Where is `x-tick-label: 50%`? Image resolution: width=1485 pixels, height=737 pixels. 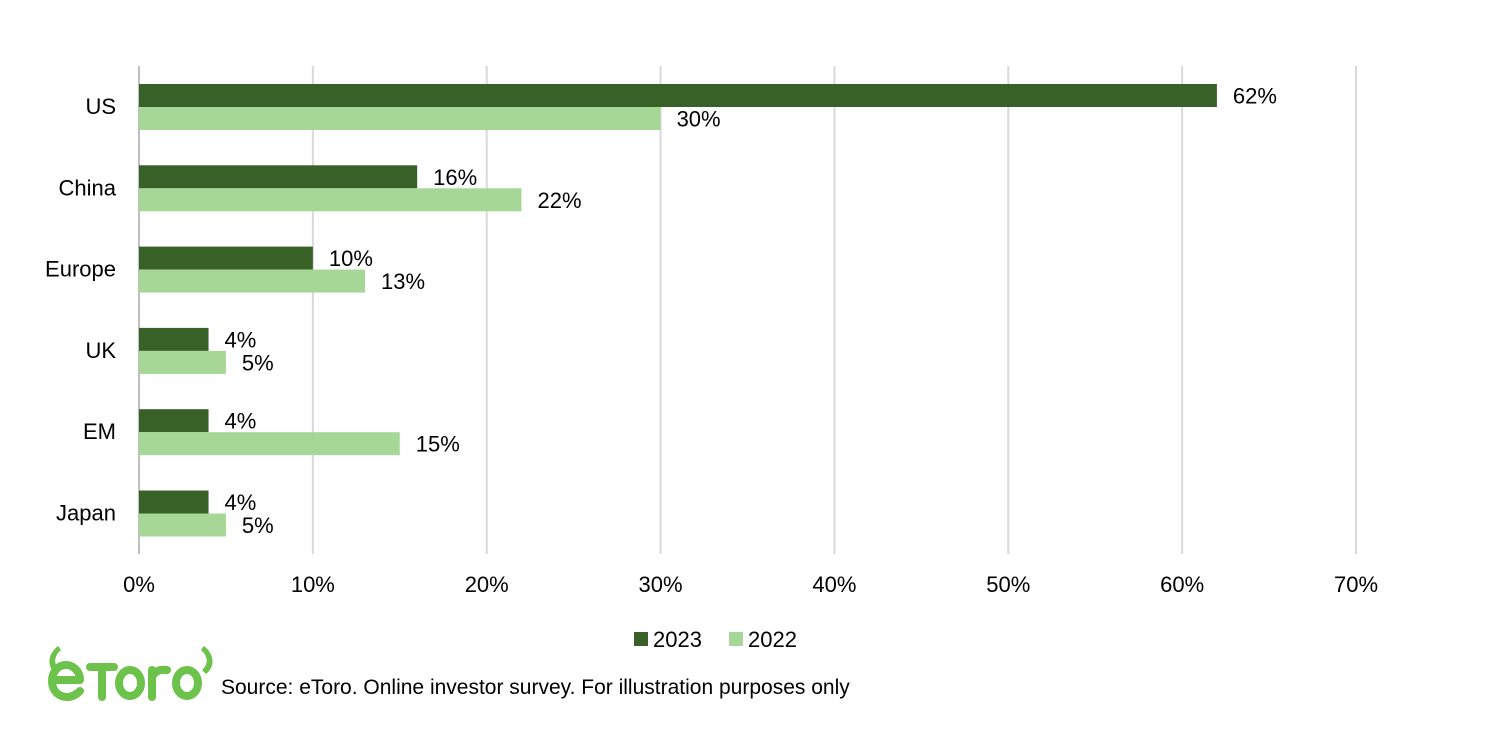 x-tick-label: 50% is located at coordinates (1008, 584).